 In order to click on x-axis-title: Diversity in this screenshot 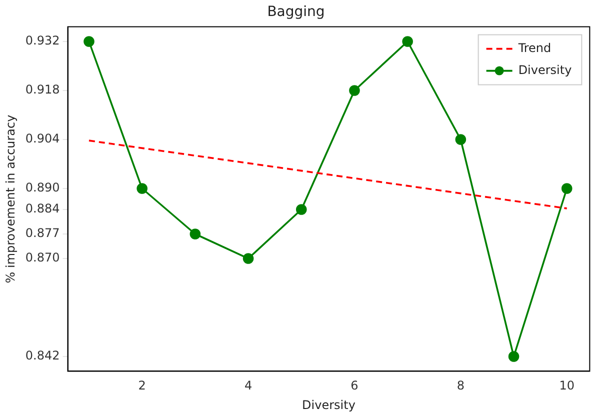, I will do `click(329, 405)`.